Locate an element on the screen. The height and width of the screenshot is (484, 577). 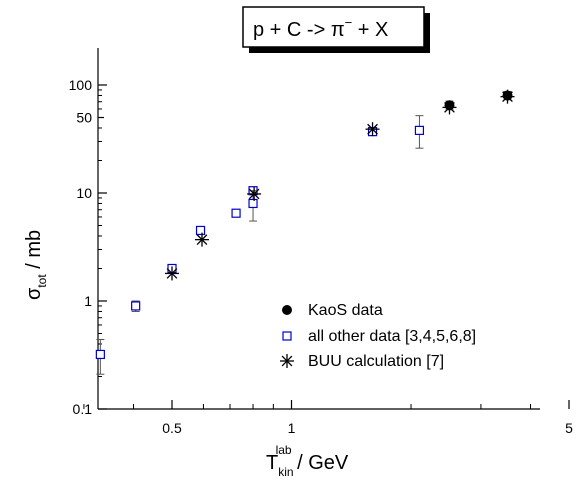
y-tick-label: 1 is located at coordinates (88, 301).